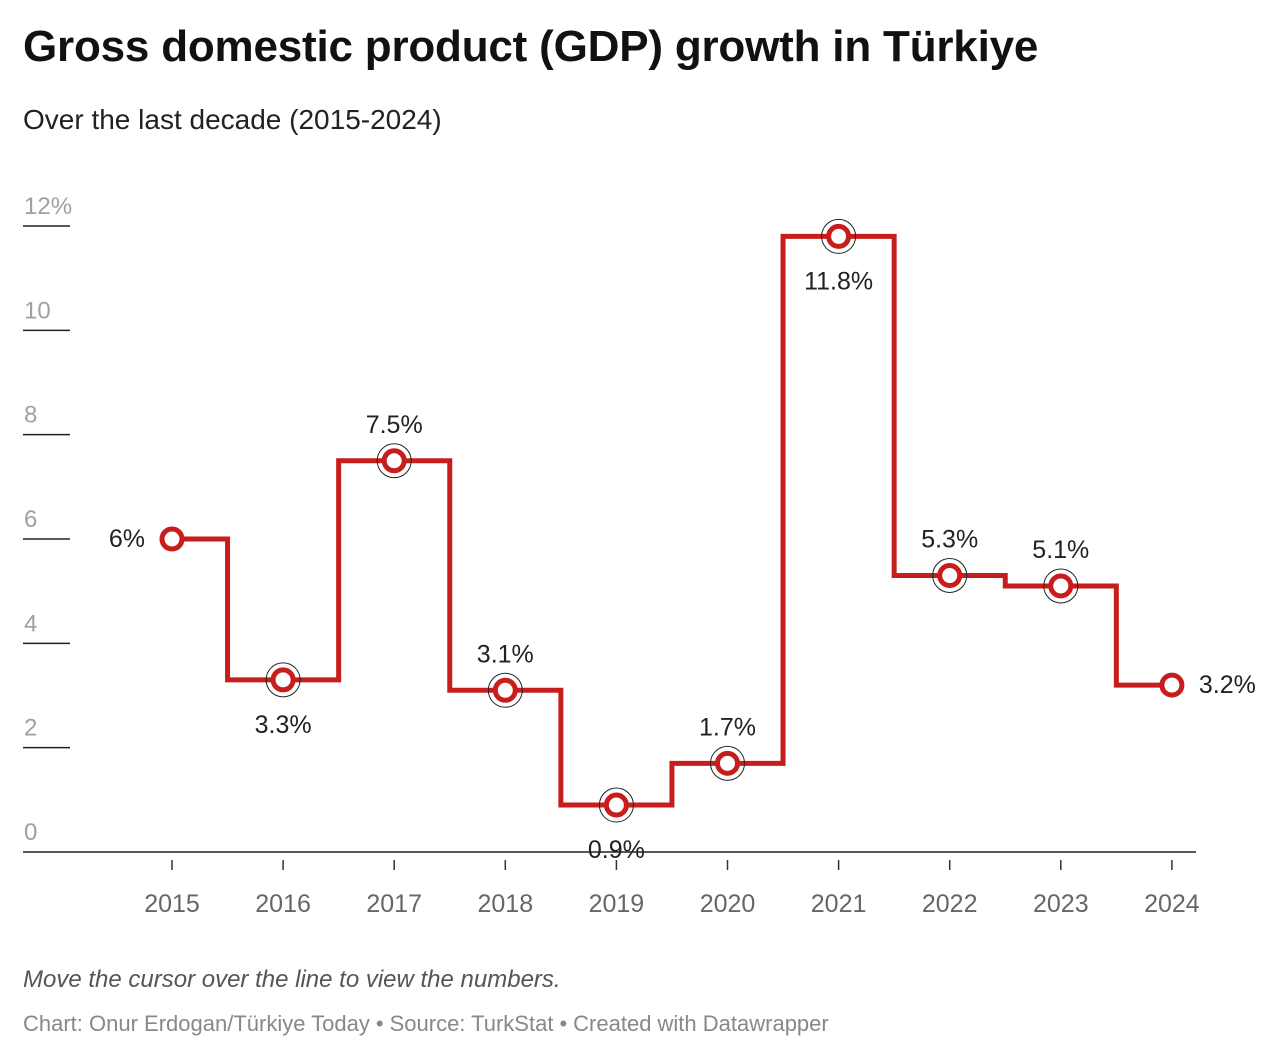 This screenshot has width=1280, height=1062. I want to click on marker-2018, so click(505, 690).